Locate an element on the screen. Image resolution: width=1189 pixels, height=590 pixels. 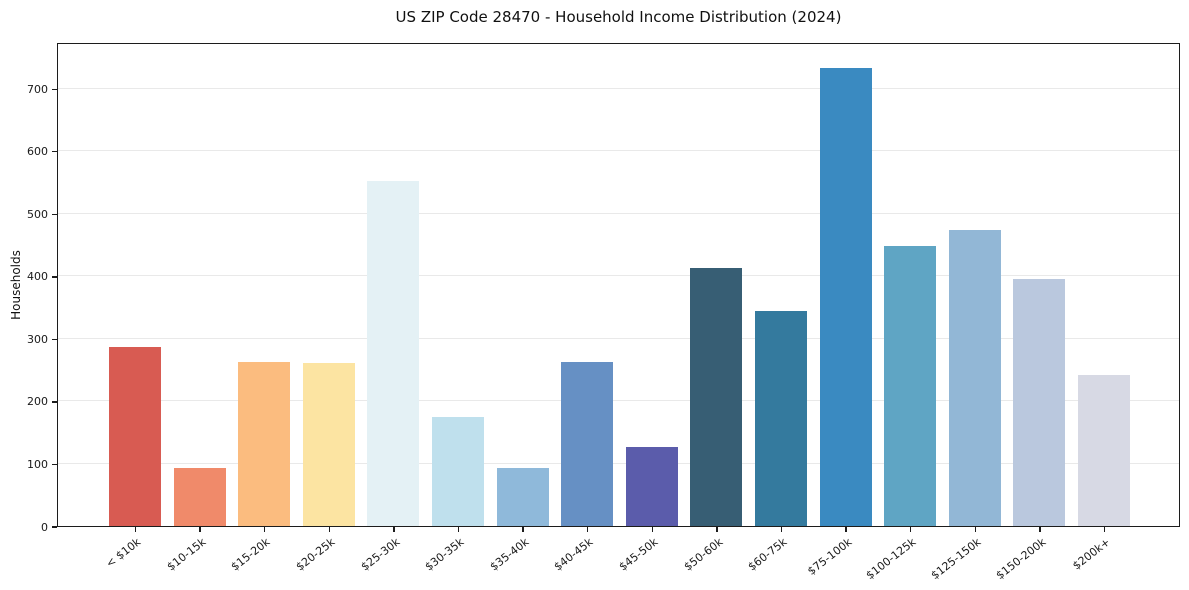
bar-$50-60k is located at coordinates (716, 396).